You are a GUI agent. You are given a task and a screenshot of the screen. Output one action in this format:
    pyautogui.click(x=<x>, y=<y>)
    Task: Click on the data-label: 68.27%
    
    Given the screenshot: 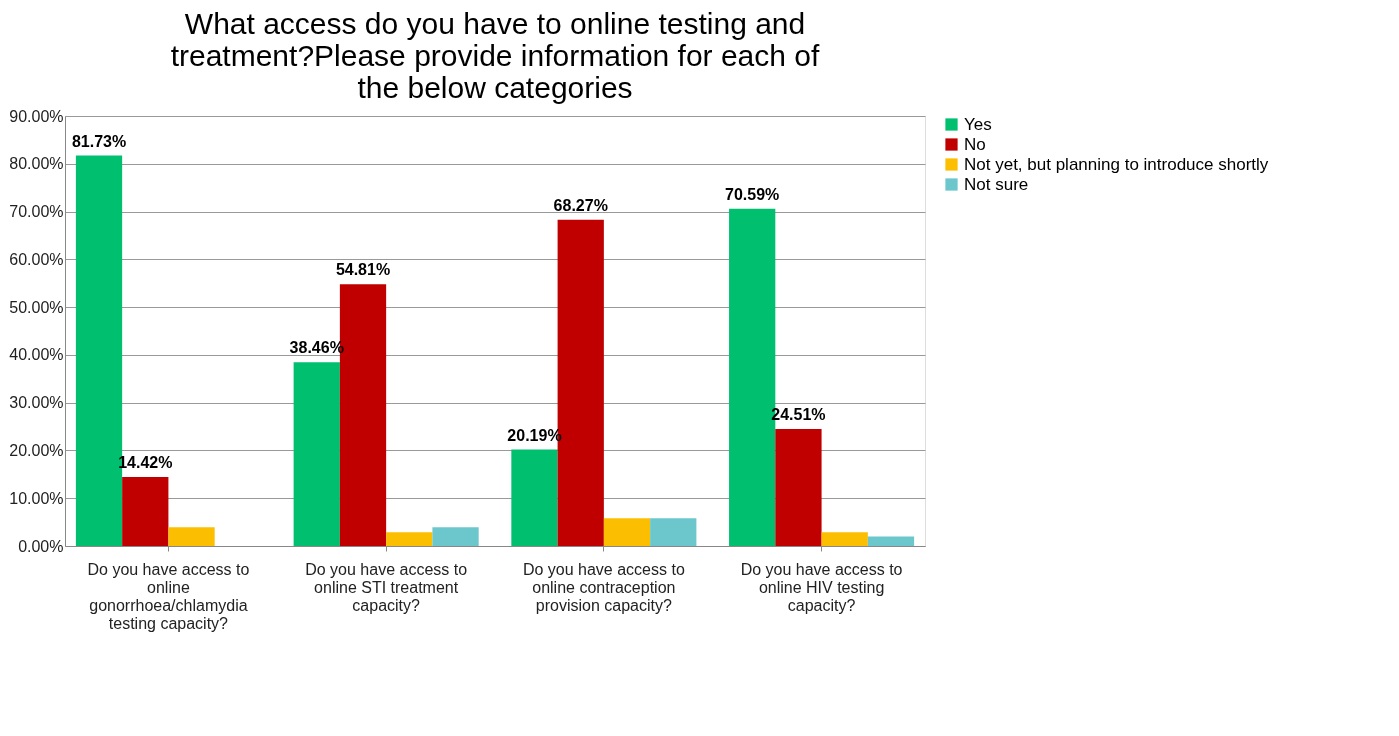 What is the action you would take?
    pyautogui.click(x=580, y=205)
    